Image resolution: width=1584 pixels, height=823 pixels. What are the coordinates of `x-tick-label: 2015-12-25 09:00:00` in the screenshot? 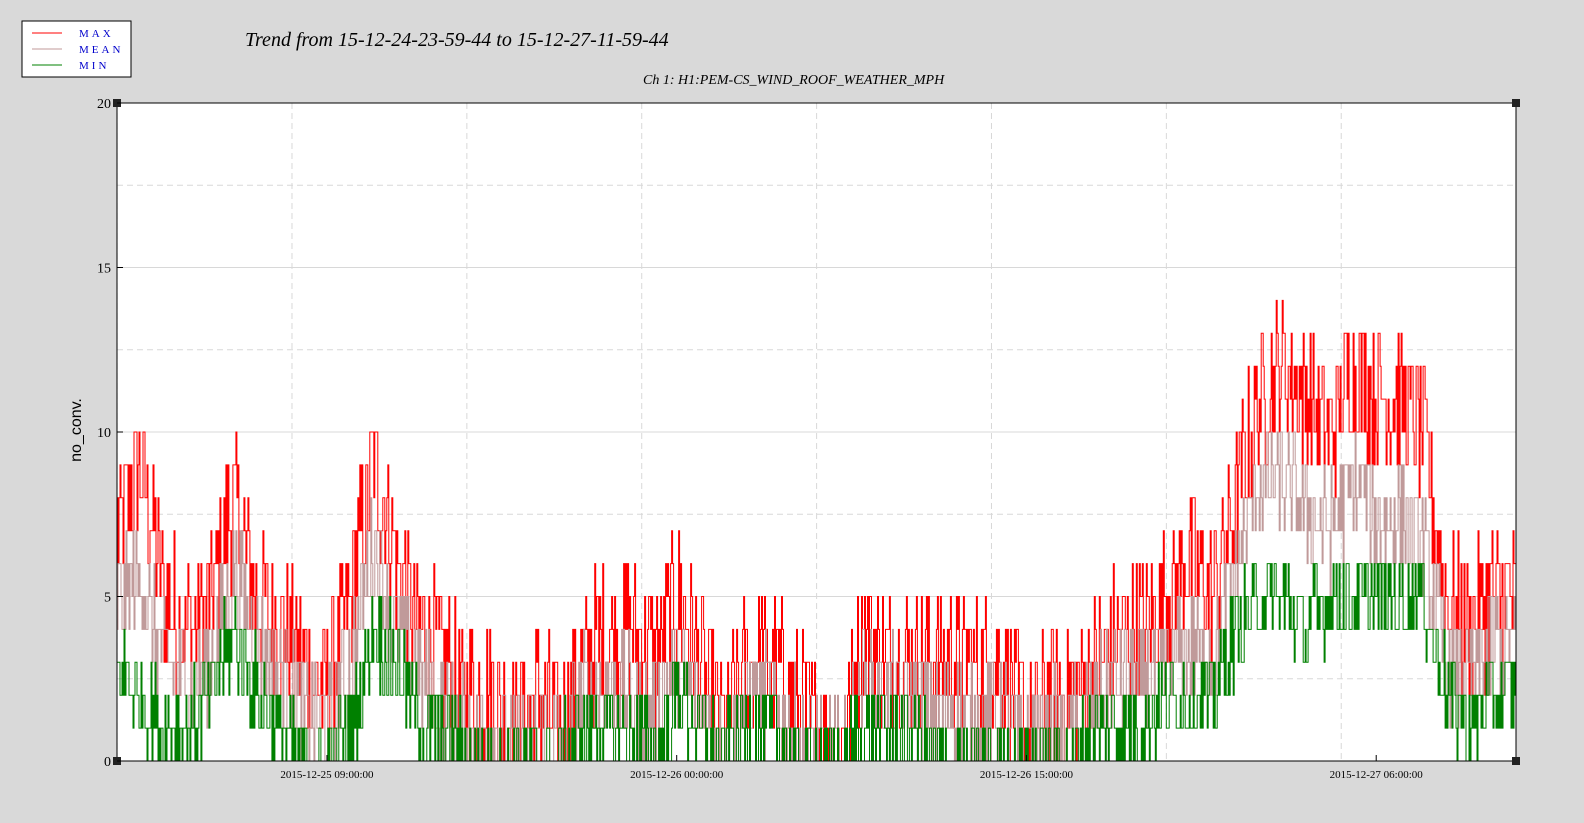 It's located at (327, 775).